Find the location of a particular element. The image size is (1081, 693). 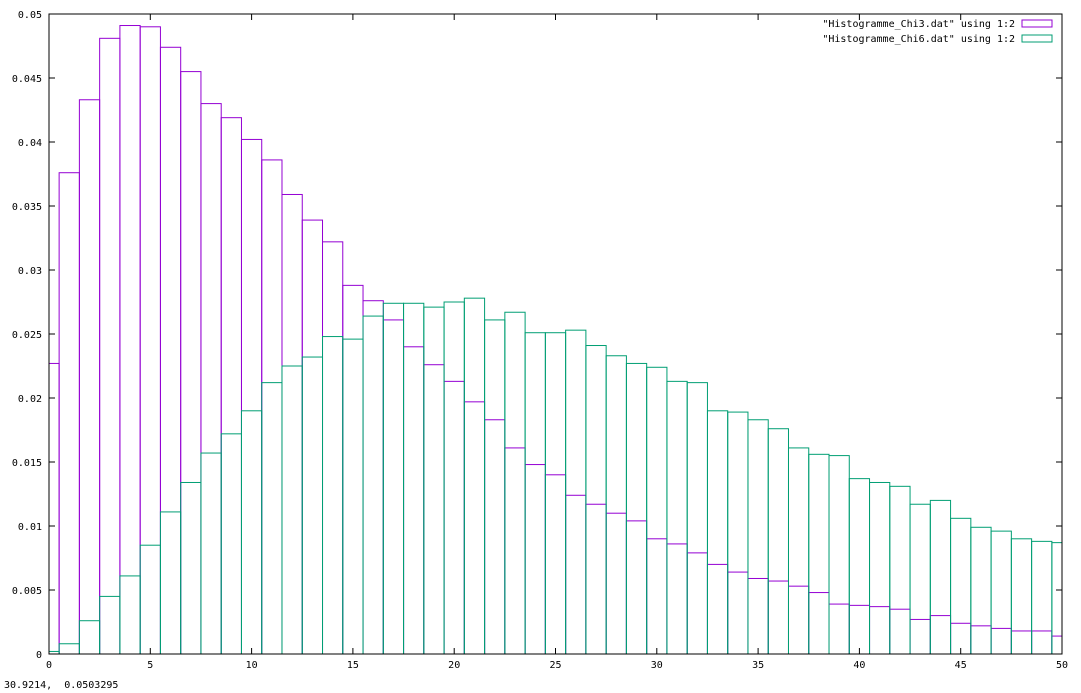

x-tick-label: 40 is located at coordinates (859, 665).